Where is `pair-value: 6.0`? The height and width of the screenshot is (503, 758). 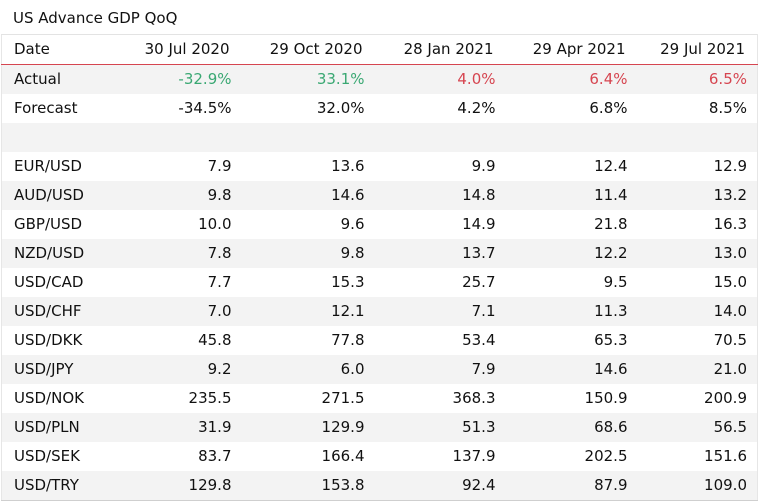 pair-value: 6.0 is located at coordinates (308, 369).